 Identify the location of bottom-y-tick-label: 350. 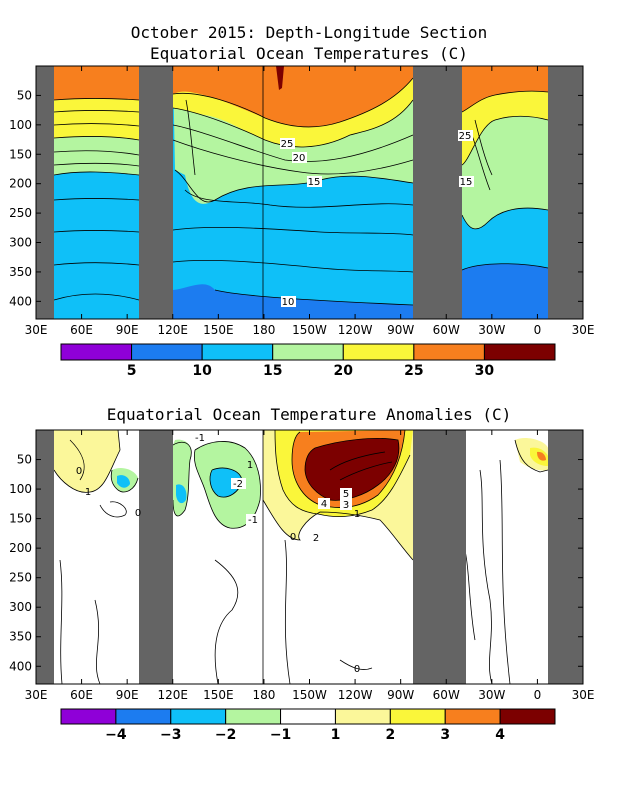
(20, 637).